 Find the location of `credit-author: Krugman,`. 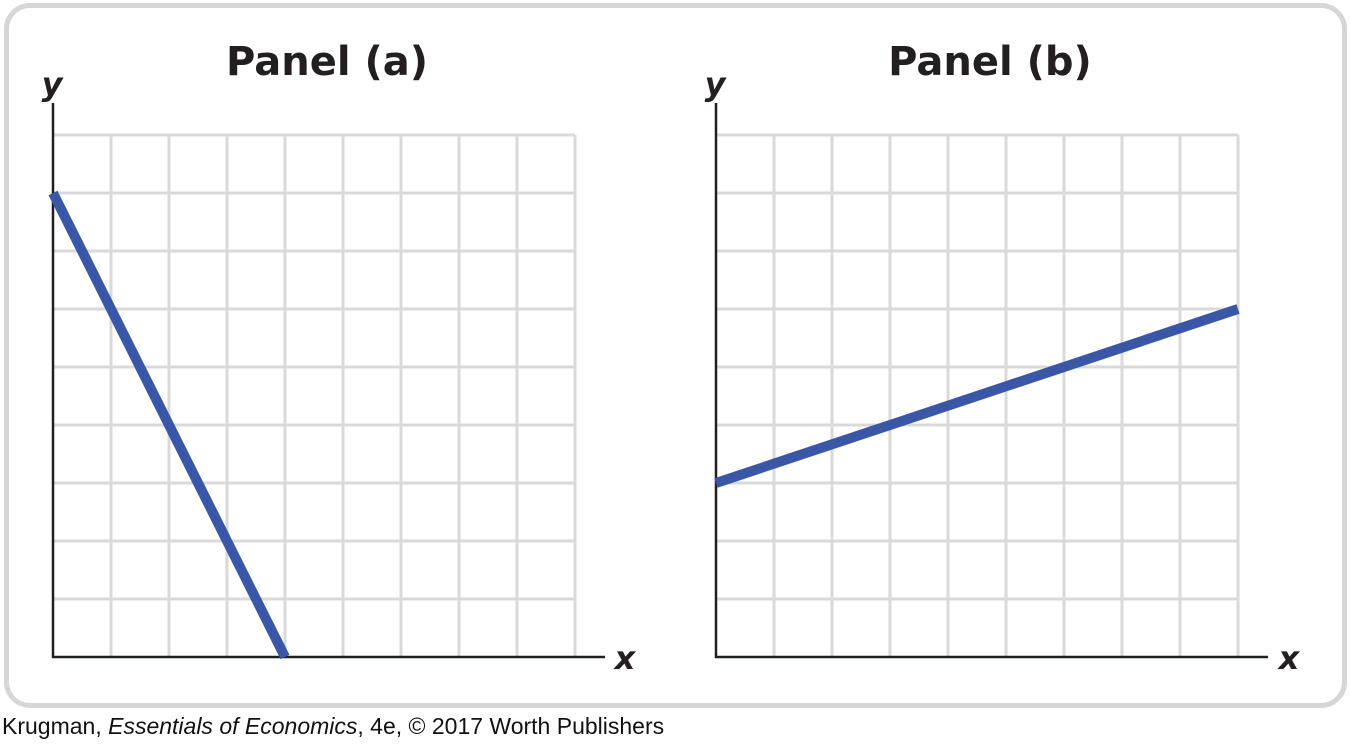

credit-author: Krugman, is located at coordinates (55, 726).